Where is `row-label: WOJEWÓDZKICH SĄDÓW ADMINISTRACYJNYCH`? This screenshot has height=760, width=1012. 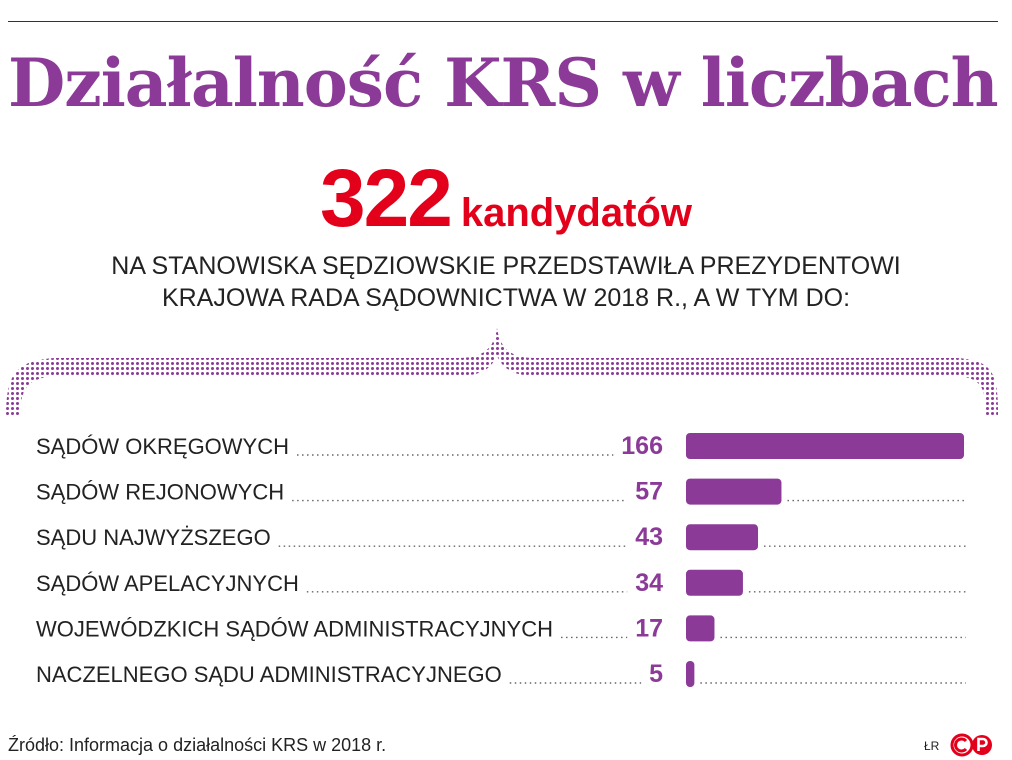 row-label: WOJEWÓDZKICH SĄDÓW ADMINISTRACYJNYCH is located at coordinates (294, 628).